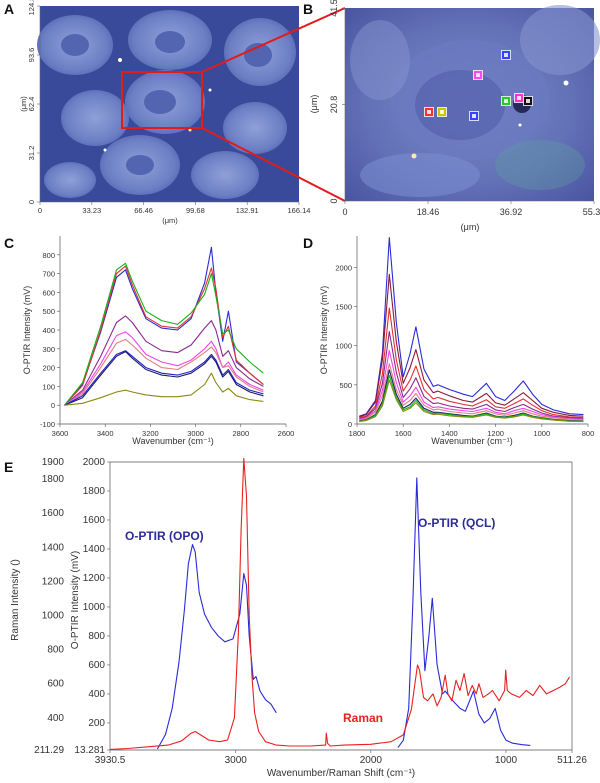 This screenshot has width=600, height=783. Describe the element at coordinates (40, 210) in the screenshot. I see `panel-a-x-tick: 0` at that location.